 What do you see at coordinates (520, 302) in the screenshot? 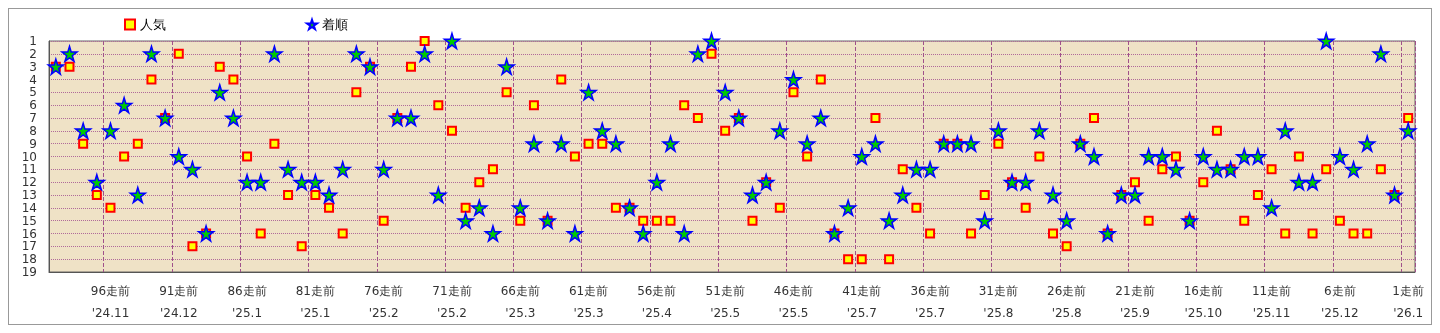
I see `x-tick-label: 66走前 '25.3` at bounding box center [520, 302].